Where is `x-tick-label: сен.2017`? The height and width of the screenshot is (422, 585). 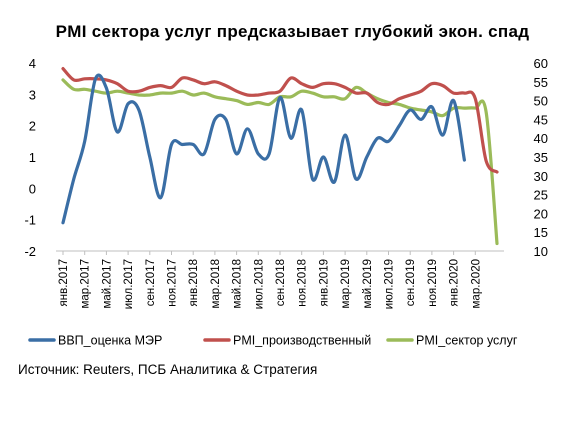 x-tick-label: сен.2017 is located at coordinates (151, 282).